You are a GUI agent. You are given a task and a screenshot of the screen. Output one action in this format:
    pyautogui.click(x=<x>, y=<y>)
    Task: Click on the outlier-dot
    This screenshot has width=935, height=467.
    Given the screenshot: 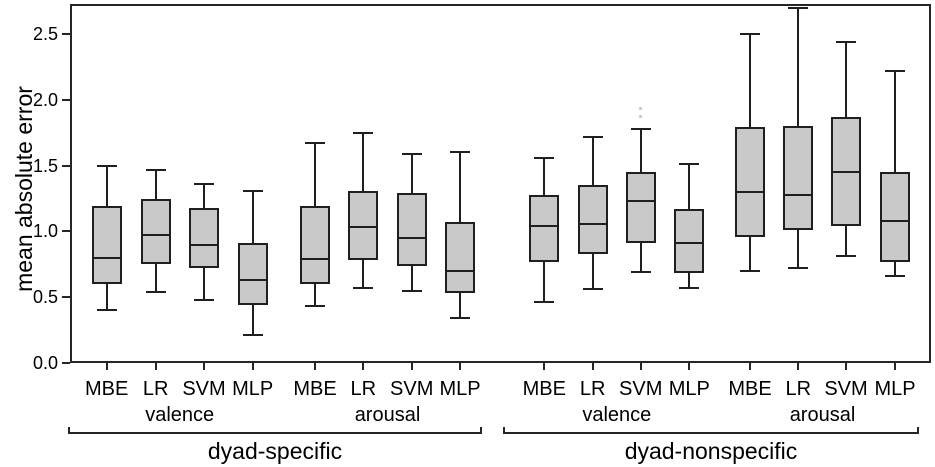 What is the action you would take?
    pyautogui.click(x=640, y=116)
    